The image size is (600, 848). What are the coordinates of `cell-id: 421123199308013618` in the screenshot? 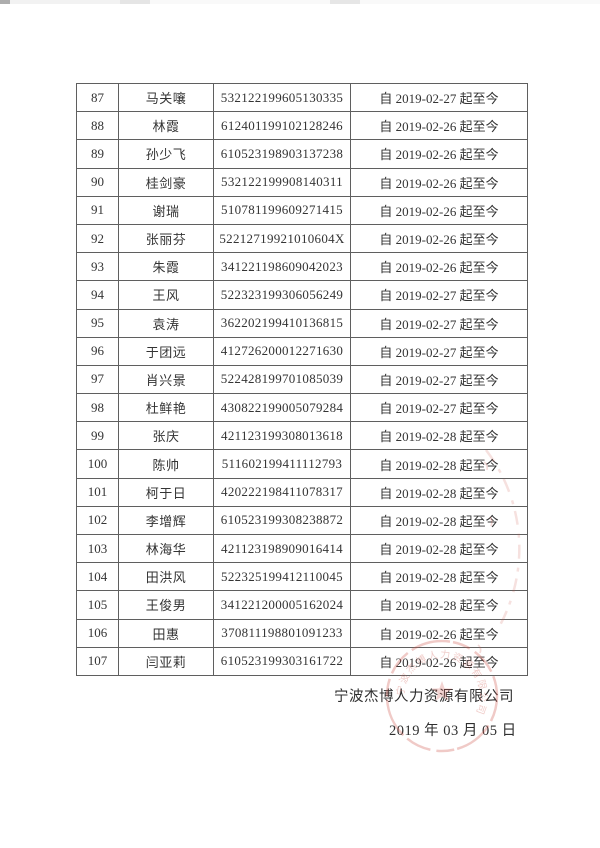 It's located at (282, 436).